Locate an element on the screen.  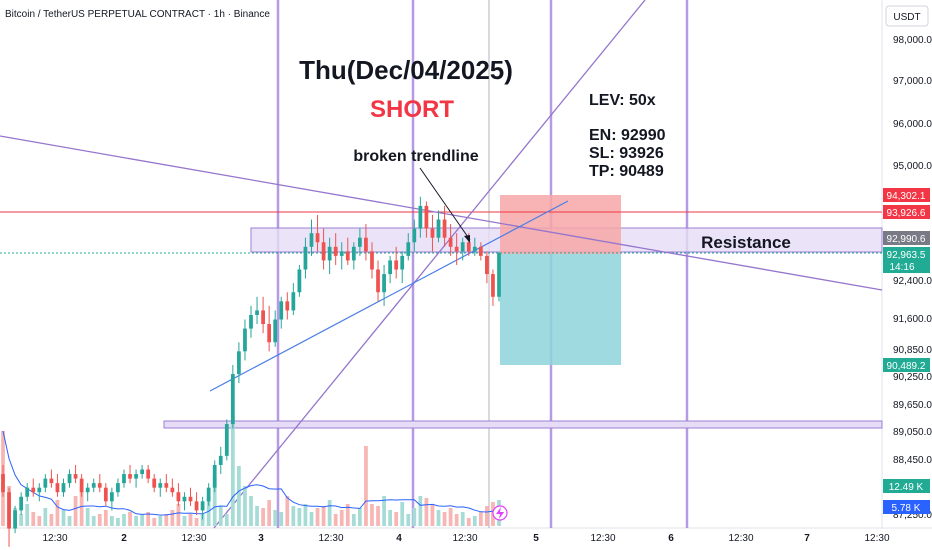
take-profit-box is located at coordinates (560, 309).